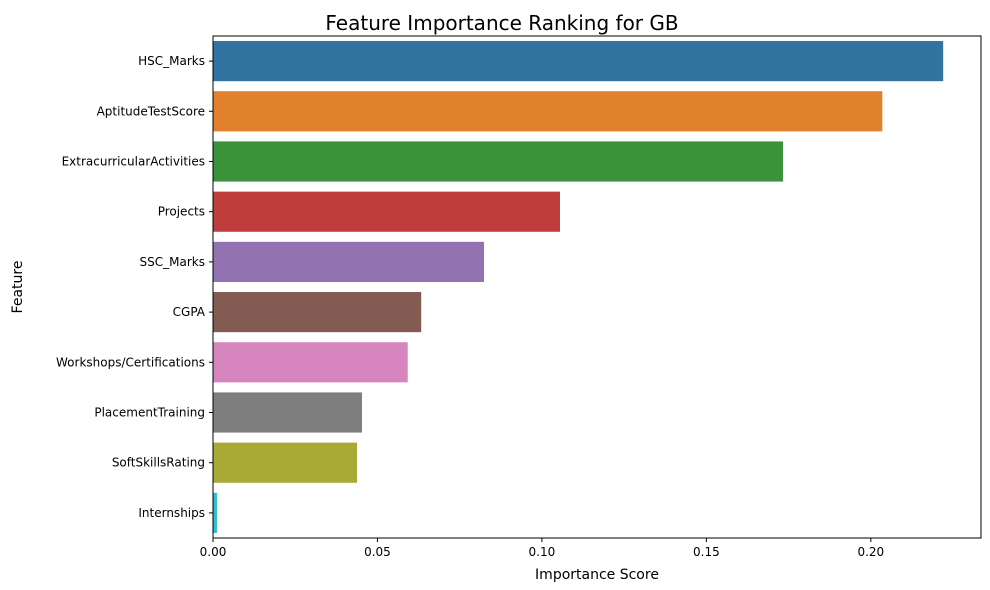 This screenshot has height=590, width=990. What do you see at coordinates (706, 552) in the screenshot?
I see `x-tick-label: 0.15` at bounding box center [706, 552].